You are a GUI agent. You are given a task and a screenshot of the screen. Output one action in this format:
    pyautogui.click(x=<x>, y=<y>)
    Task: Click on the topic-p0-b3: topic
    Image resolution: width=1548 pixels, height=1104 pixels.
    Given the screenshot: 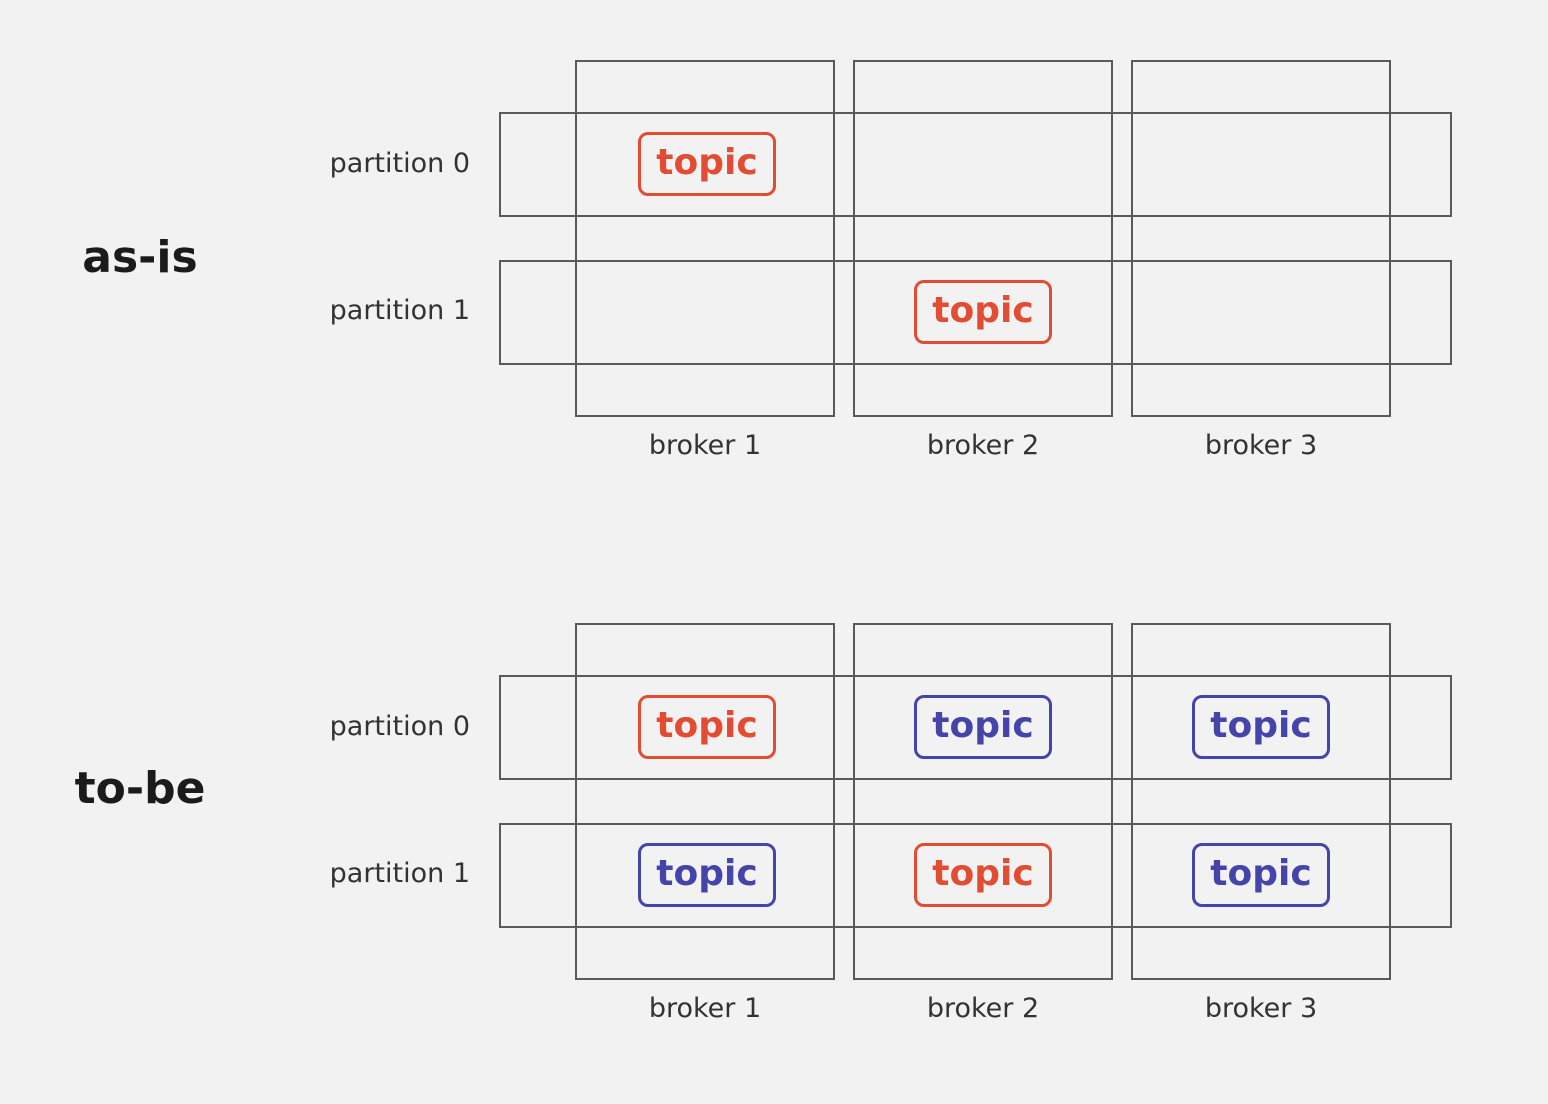 What is the action you would take?
    pyautogui.click(x=1261, y=727)
    